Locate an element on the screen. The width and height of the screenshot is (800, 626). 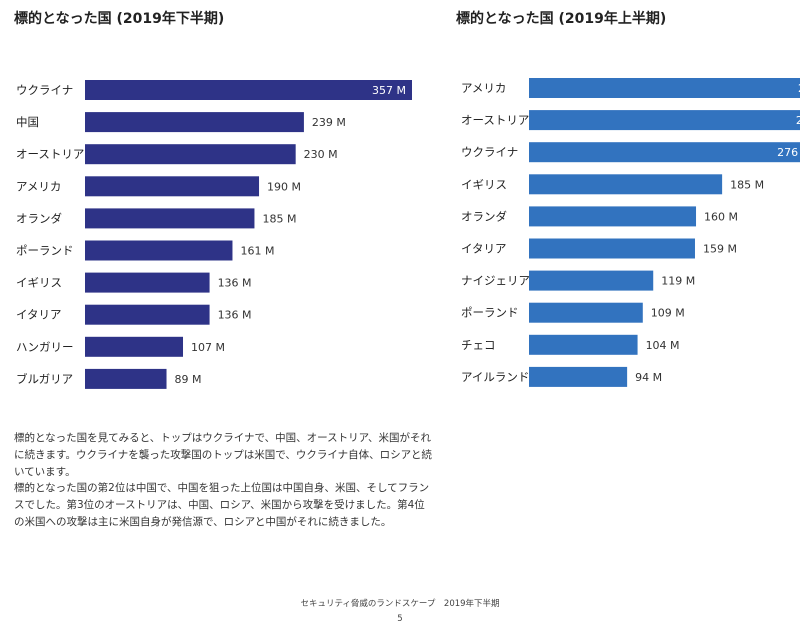
right-chart-title: 標的となった国 (2019年上半期) is located at coordinates (561, 19).